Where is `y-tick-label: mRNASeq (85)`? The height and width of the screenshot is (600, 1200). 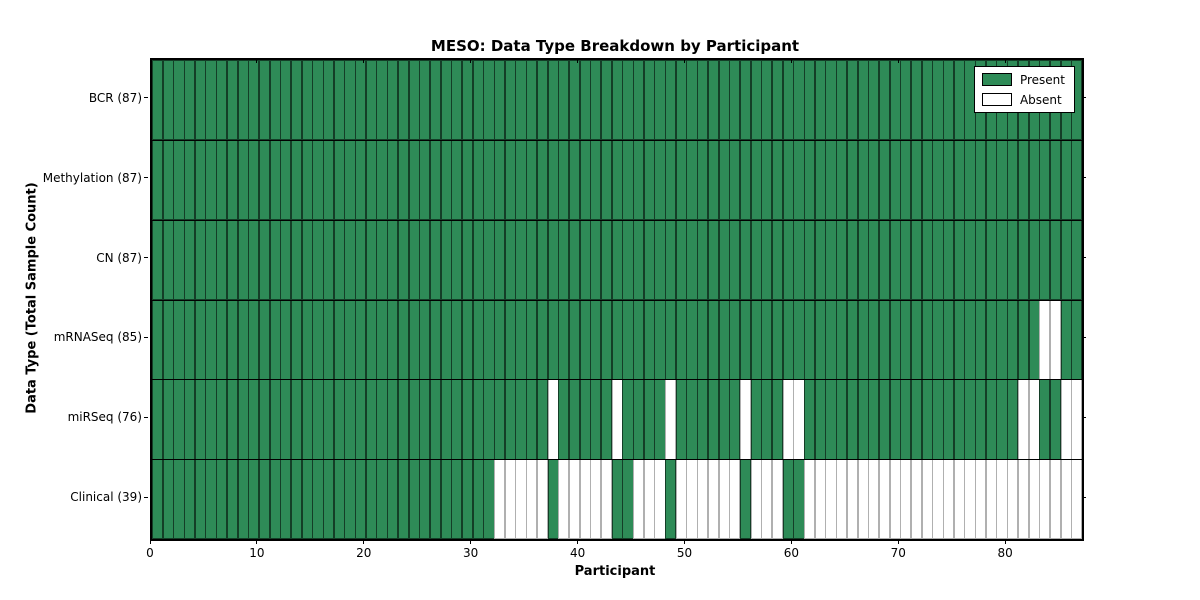 y-tick-label: mRNASeq (85) is located at coordinates (97, 337).